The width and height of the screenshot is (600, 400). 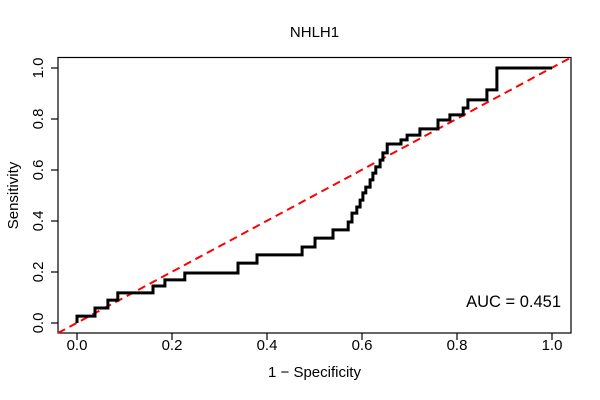 What do you see at coordinates (172, 345) in the screenshot?
I see `x-tick-label: 0.2` at bounding box center [172, 345].